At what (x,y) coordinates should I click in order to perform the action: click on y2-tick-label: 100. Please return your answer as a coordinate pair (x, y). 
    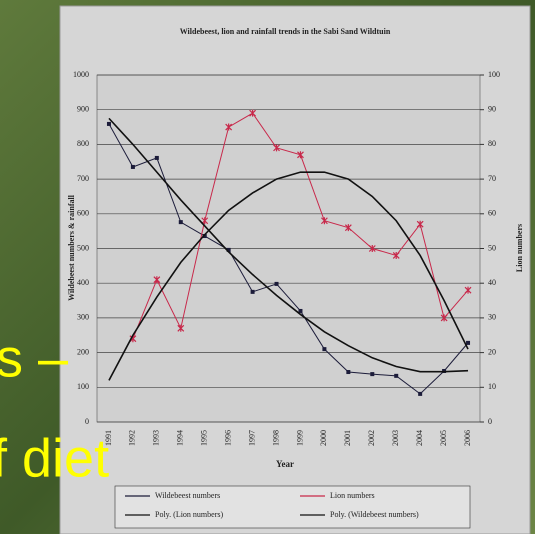
    Looking at the image, I should click on (494, 74).